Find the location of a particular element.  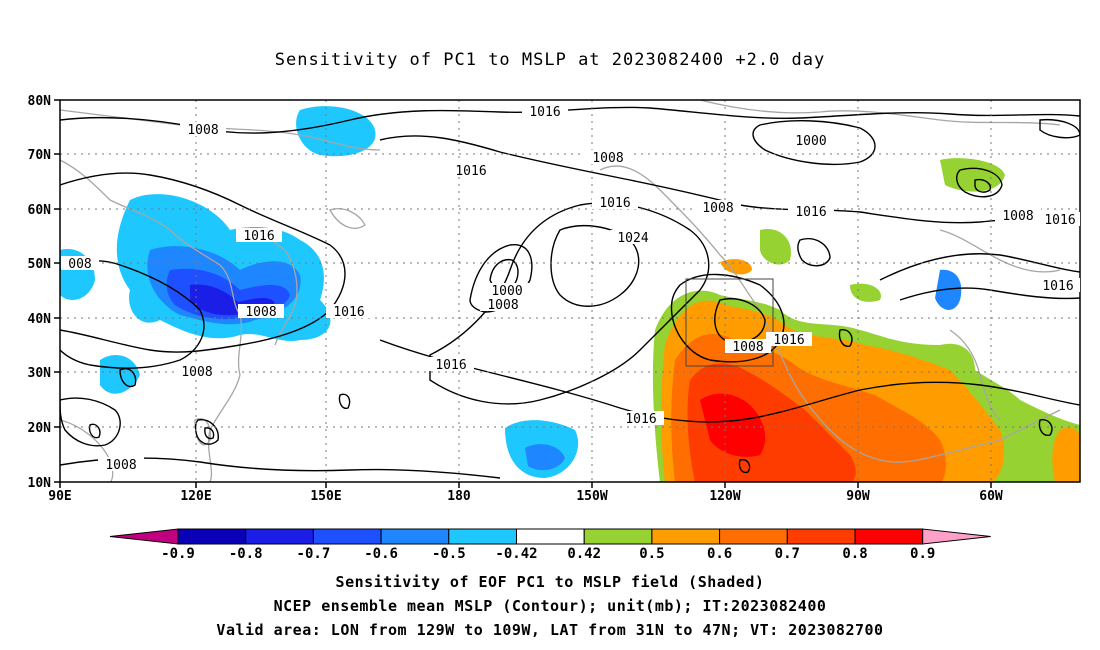

lat-label: 50N is located at coordinates (40, 264).